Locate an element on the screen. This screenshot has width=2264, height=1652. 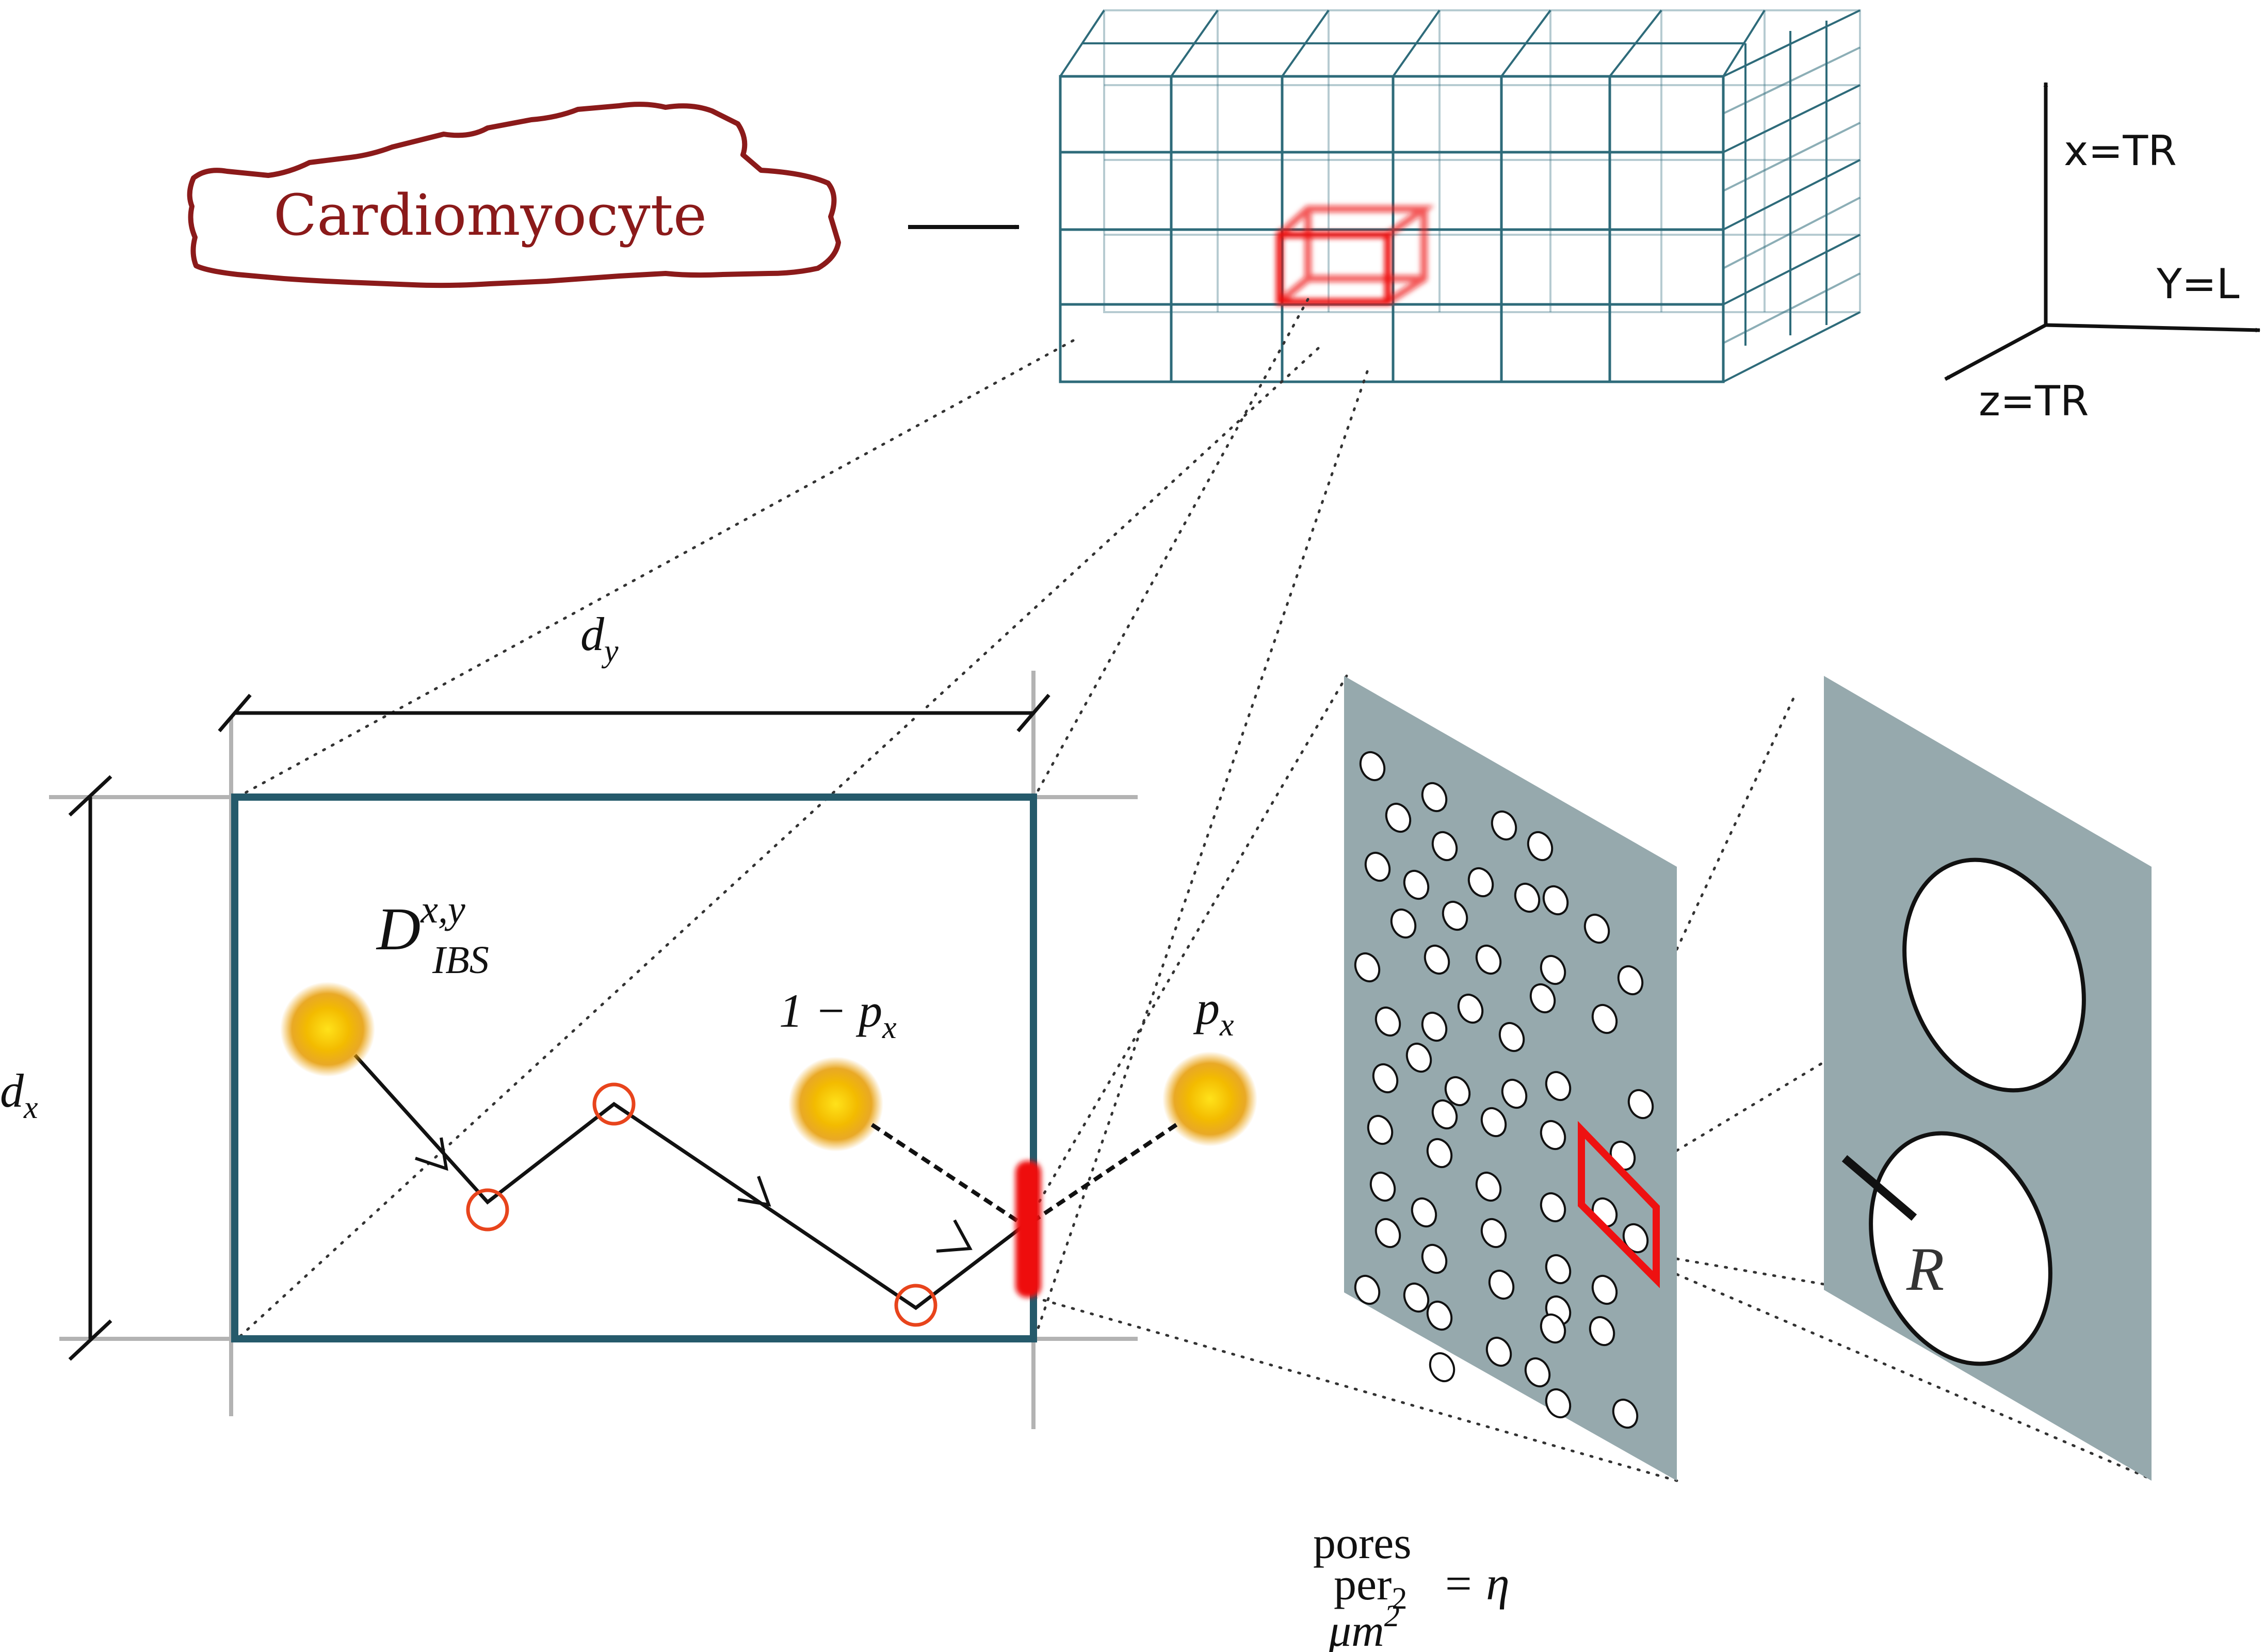
membrane-pores is located at coordinates (1504, 1090).